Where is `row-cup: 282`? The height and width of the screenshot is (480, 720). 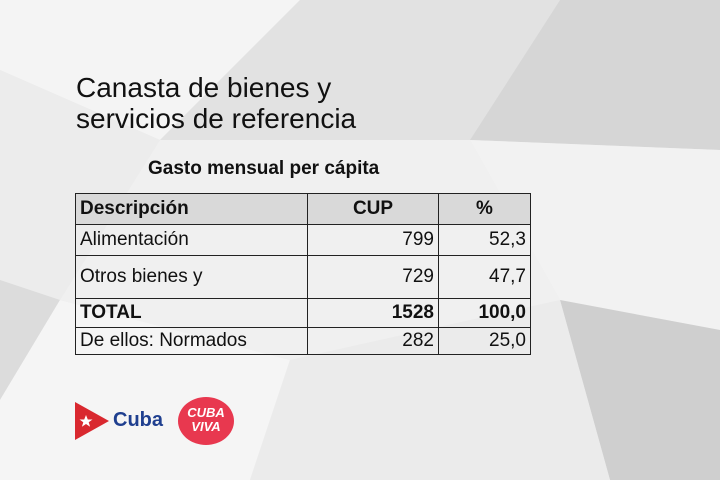 row-cup: 282 is located at coordinates (373, 341).